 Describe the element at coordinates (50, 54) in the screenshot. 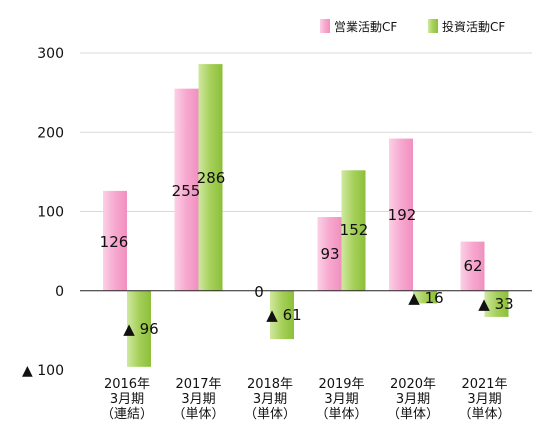

I see `y-tick-label: 300` at that location.